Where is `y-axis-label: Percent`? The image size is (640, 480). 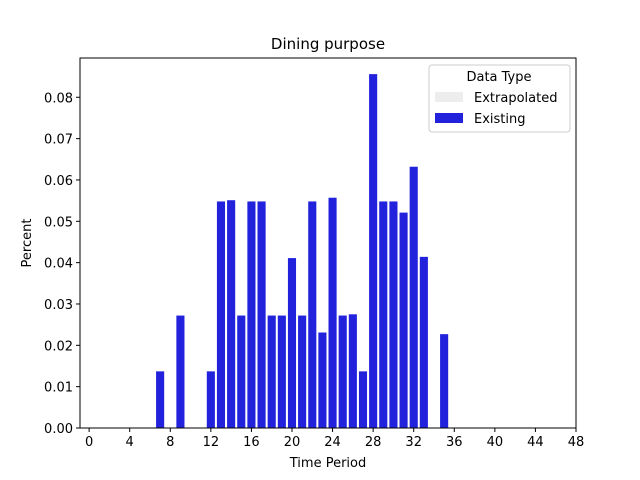 y-axis-label: Percent is located at coordinates (27, 243).